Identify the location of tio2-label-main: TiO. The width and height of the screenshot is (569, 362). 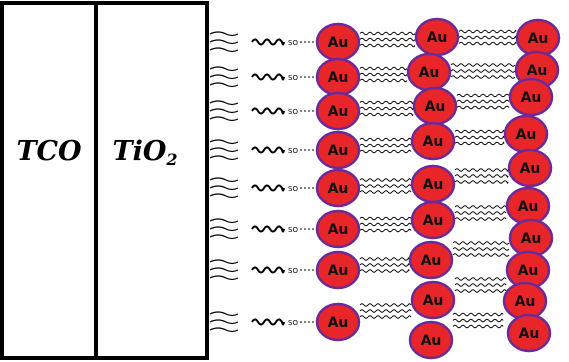
(139, 151).